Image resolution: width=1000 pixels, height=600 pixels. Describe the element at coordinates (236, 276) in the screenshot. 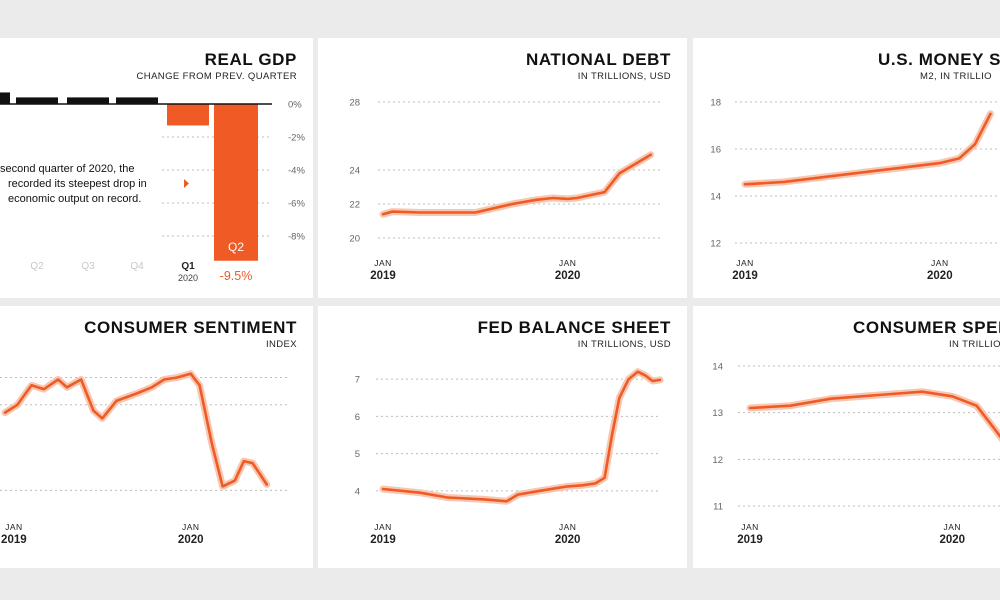

I see `value-label: -9.5%` at that location.